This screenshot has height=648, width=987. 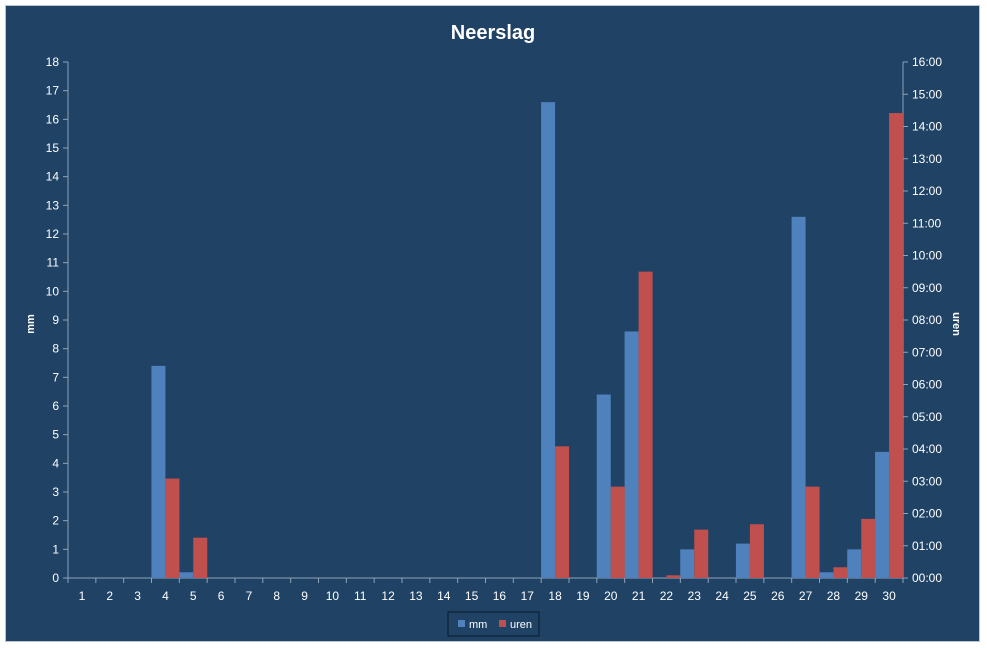 I want to click on x-tick-label: 14, so click(x=444, y=596).